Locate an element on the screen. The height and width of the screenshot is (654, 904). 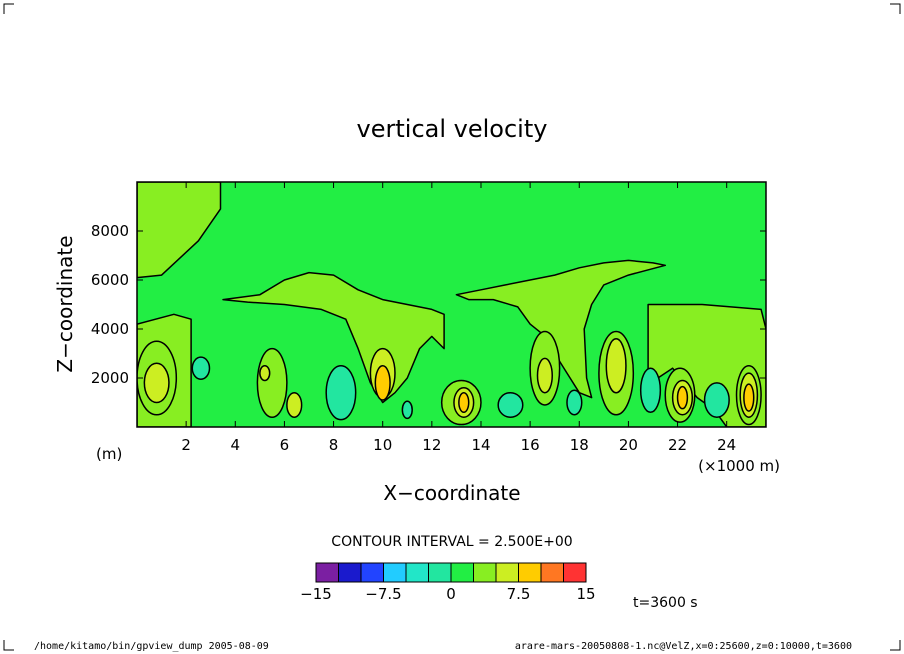
corner-mark-bottom-right is located at coordinates (895, 645).